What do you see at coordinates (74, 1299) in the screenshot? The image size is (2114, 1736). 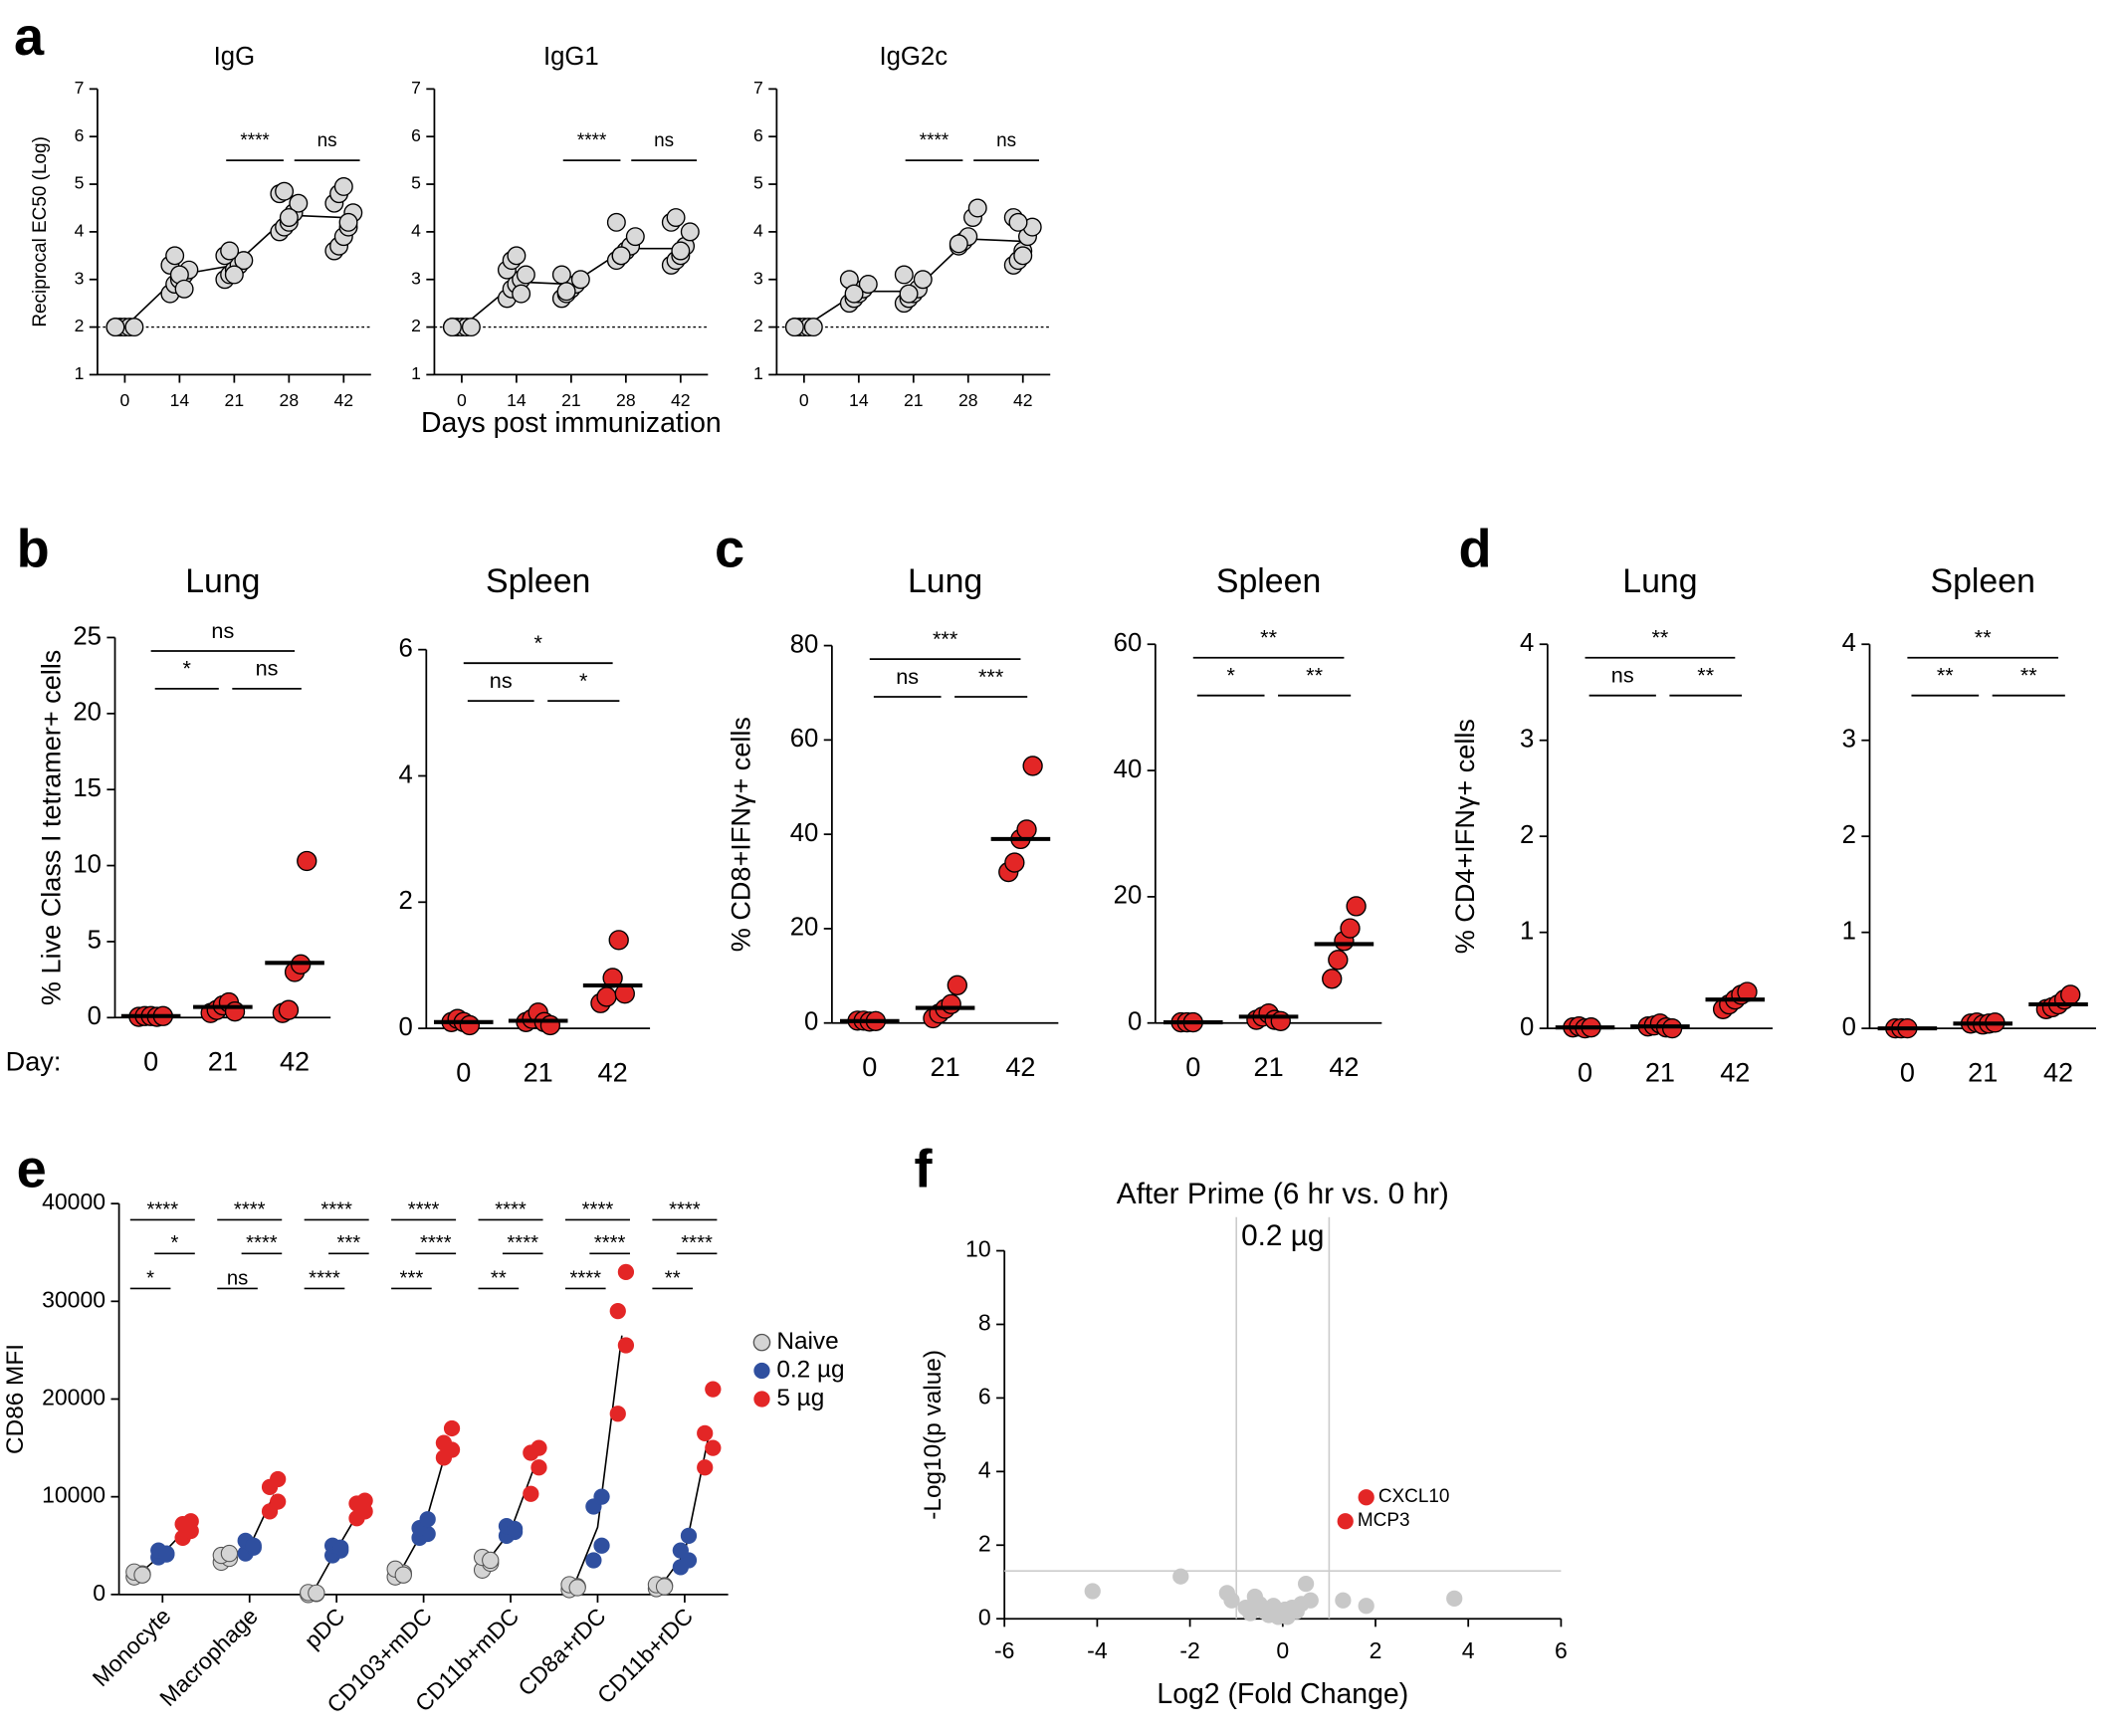 I see `y-tick-label: 30000` at bounding box center [74, 1299].